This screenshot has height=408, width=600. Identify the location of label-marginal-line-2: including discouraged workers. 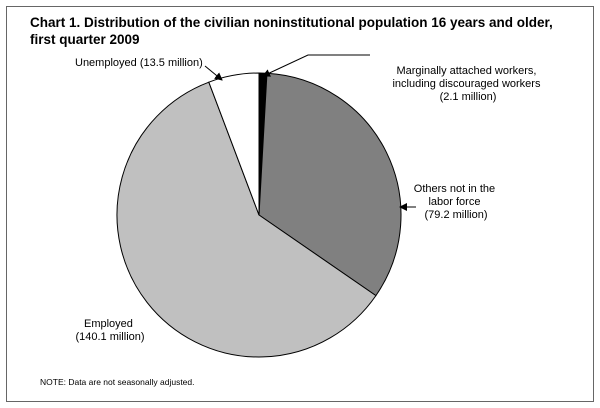
(466, 84).